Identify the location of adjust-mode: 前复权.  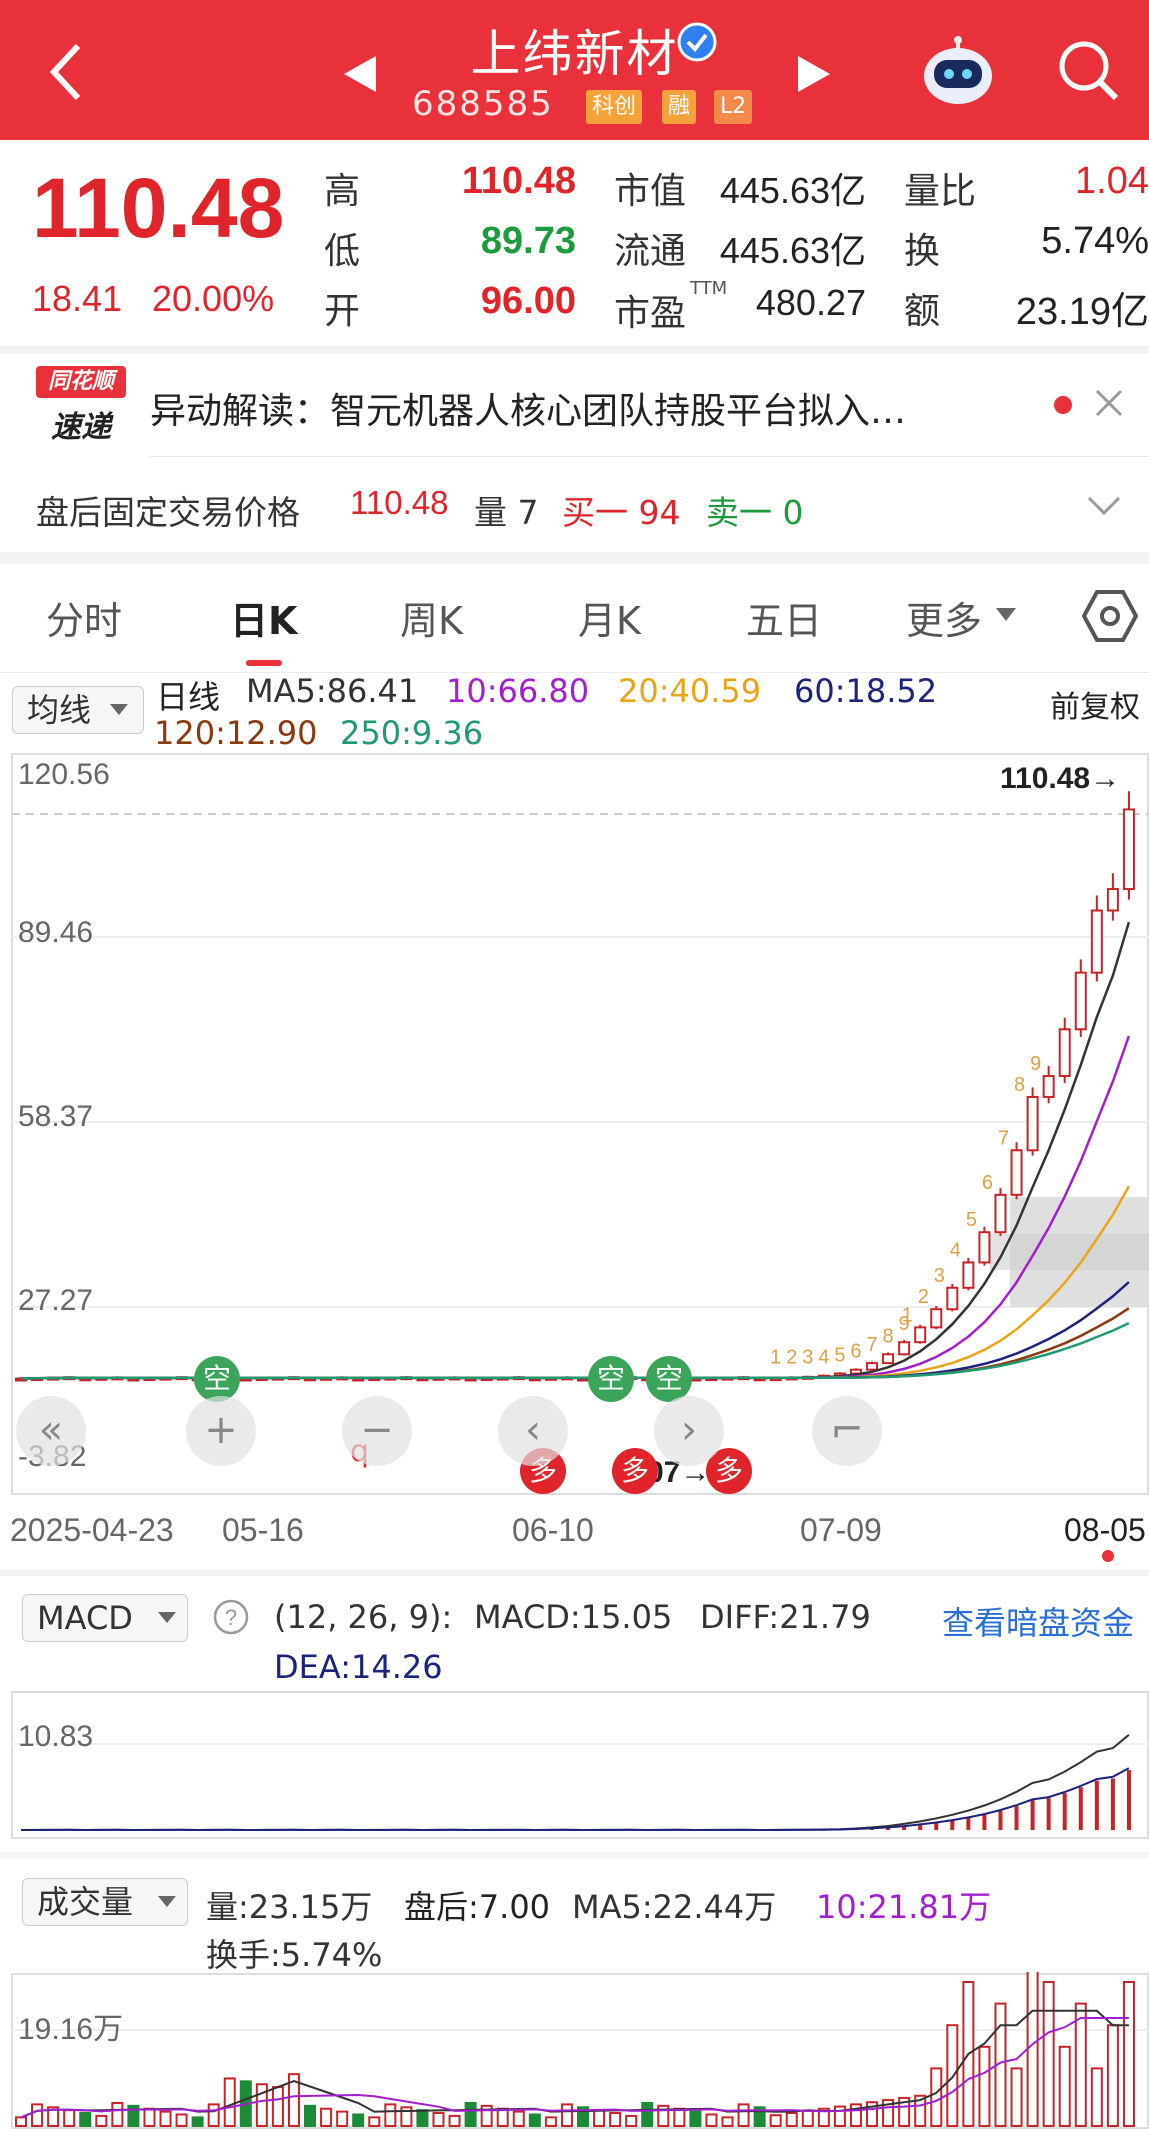
(1095, 707).